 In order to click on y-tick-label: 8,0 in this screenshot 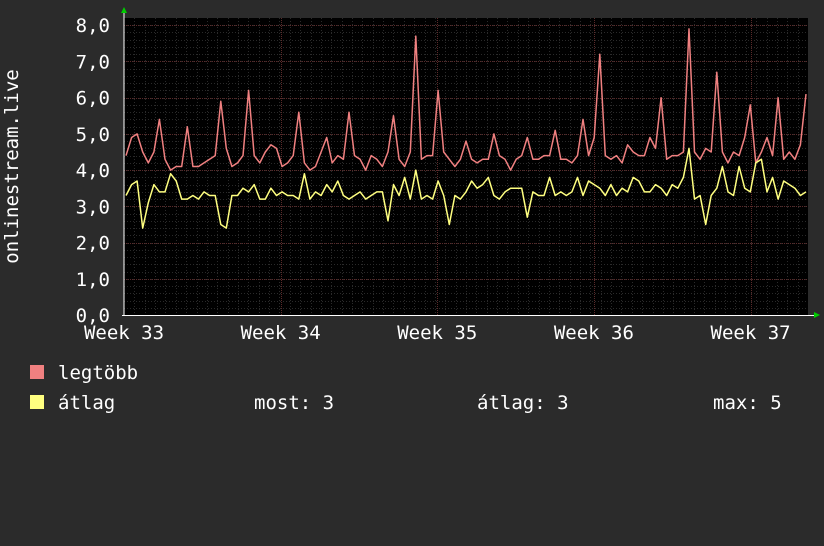, I will do `click(93, 26)`.